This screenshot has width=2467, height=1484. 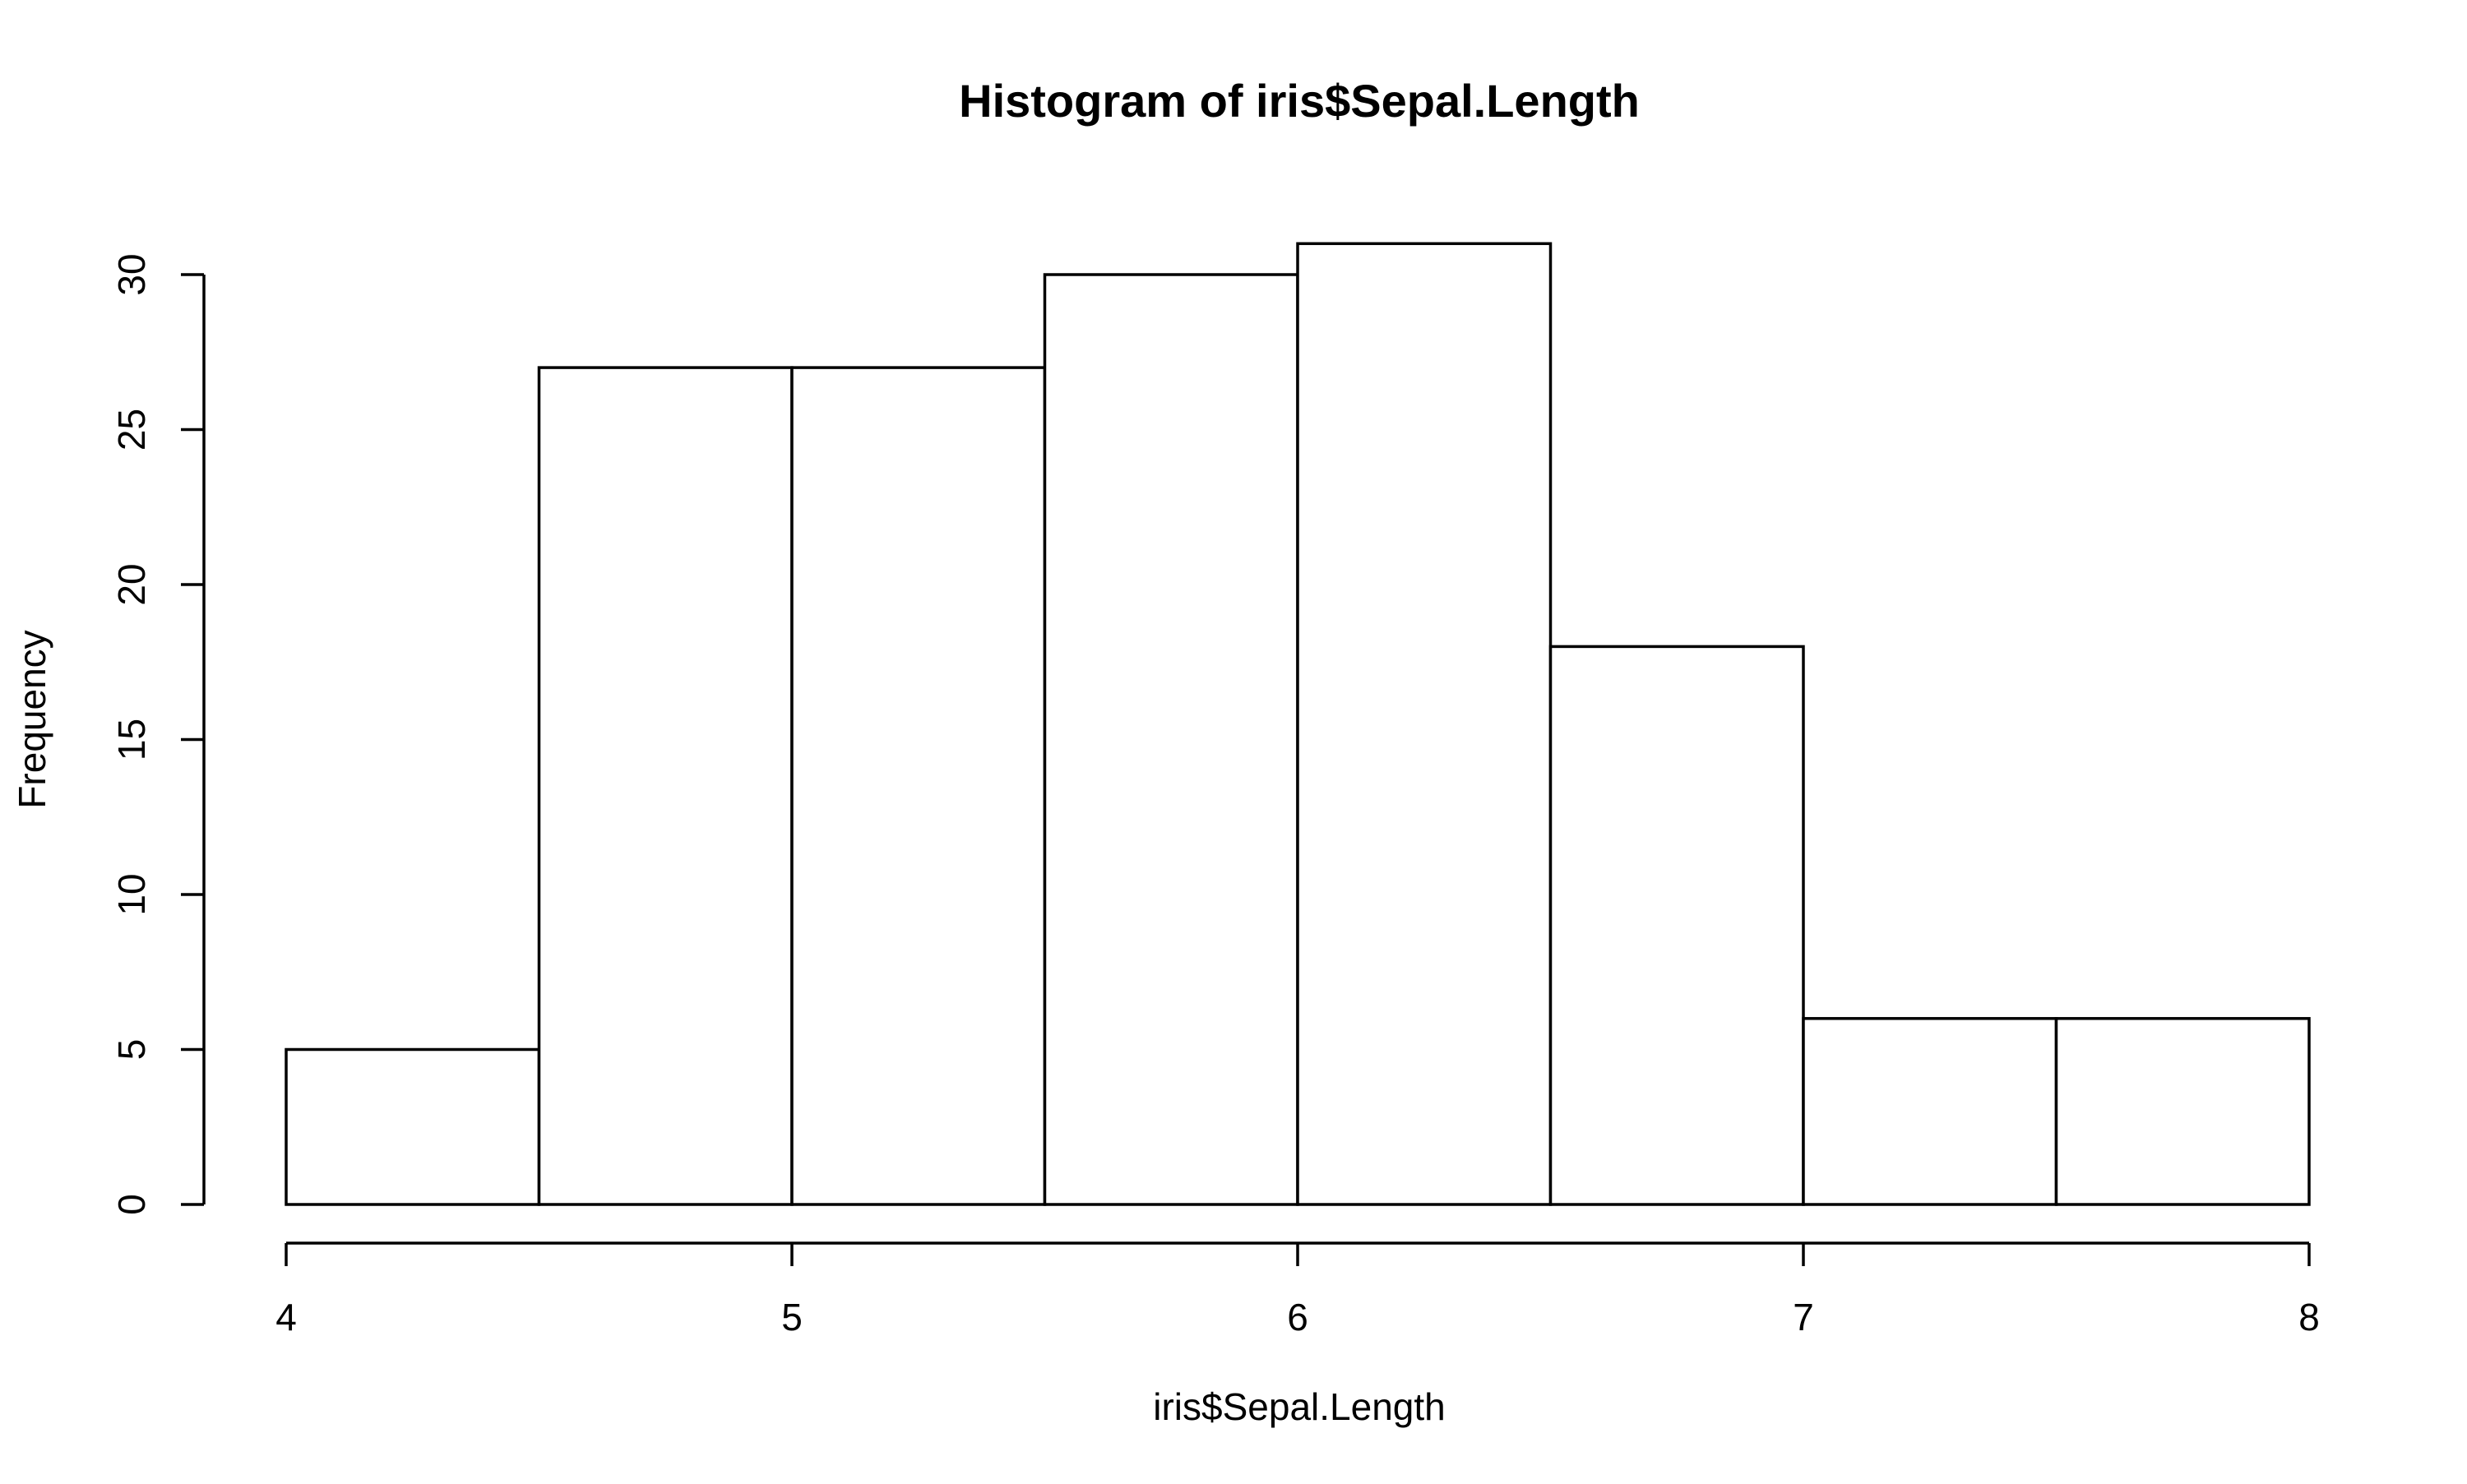 What do you see at coordinates (792, 1317) in the screenshot?
I see `x-tick-label: 5` at bounding box center [792, 1317].